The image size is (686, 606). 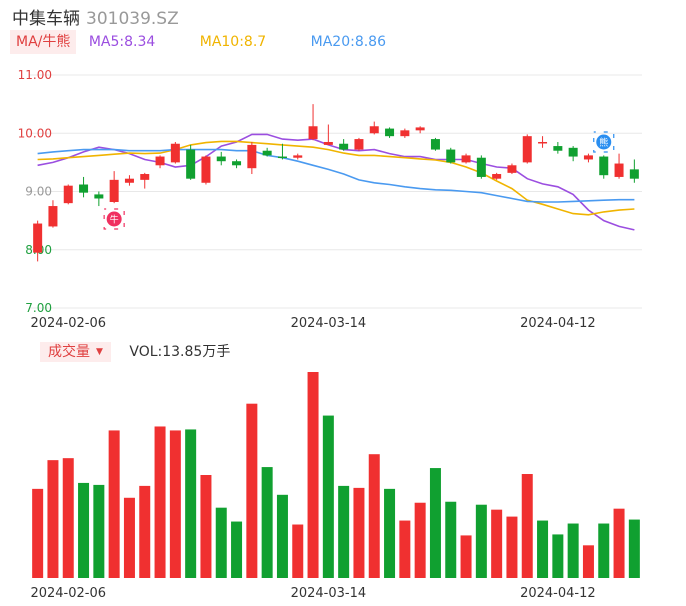 What do you see at coordinates (35, 133) in the screenshot?
I see `y-axis-tick-label: 10.00` at bounding box center [35, 133].